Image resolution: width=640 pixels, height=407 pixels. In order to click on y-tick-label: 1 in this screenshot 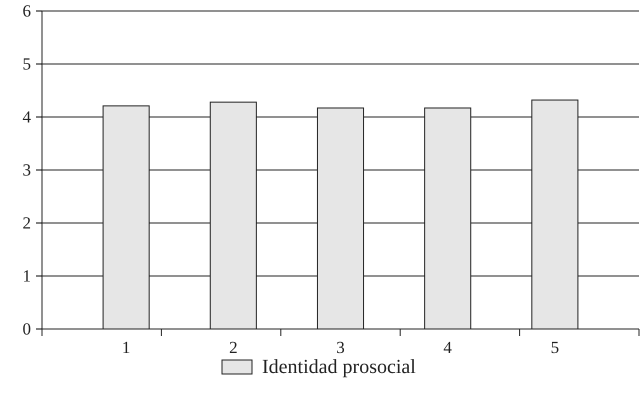, I will do `click(26, 276)`.